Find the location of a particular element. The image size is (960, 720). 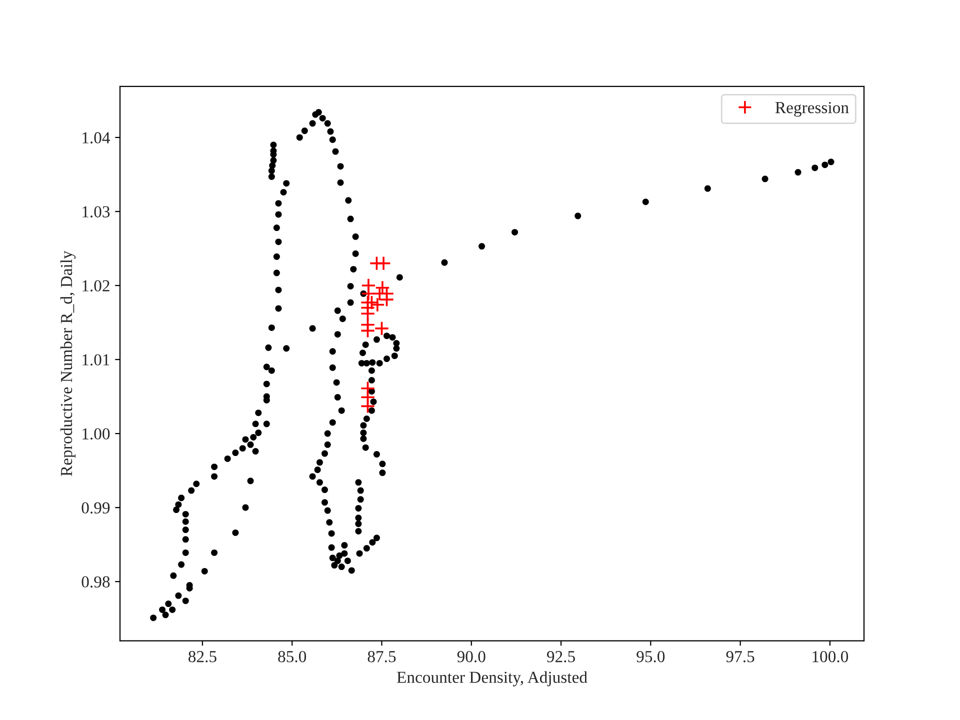

y-tick-label: 0.99 is located at coordinates (96, 508).